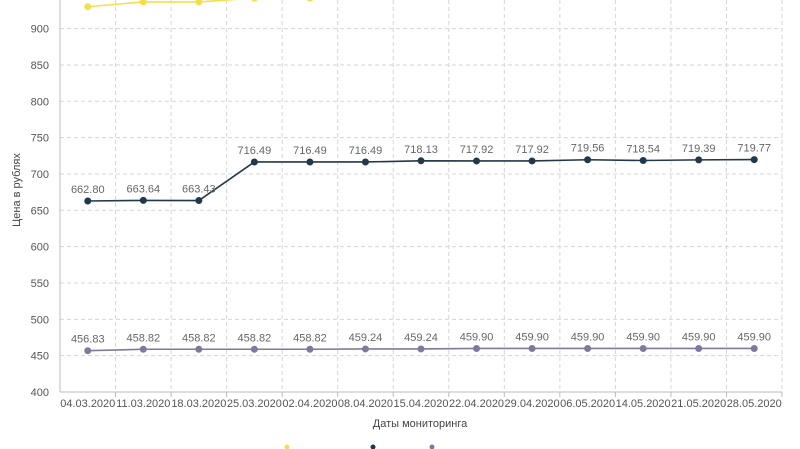 The height and width of the screenshot is (449, 800). Describe the element at coordinates (365, 404) in the screenshot. I see `x-tick-label: 08.04.2020` at that location.